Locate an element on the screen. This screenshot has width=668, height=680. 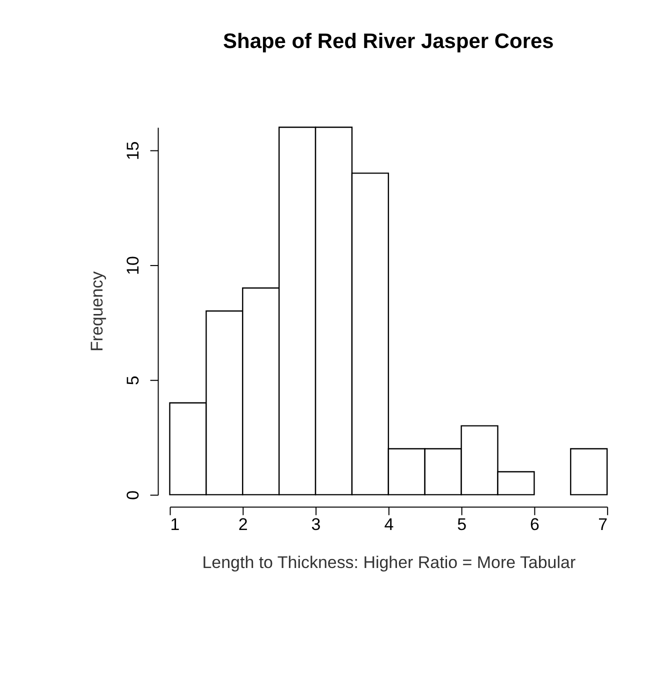
y-tick-label: 0 is located at coordinates (132, 495).